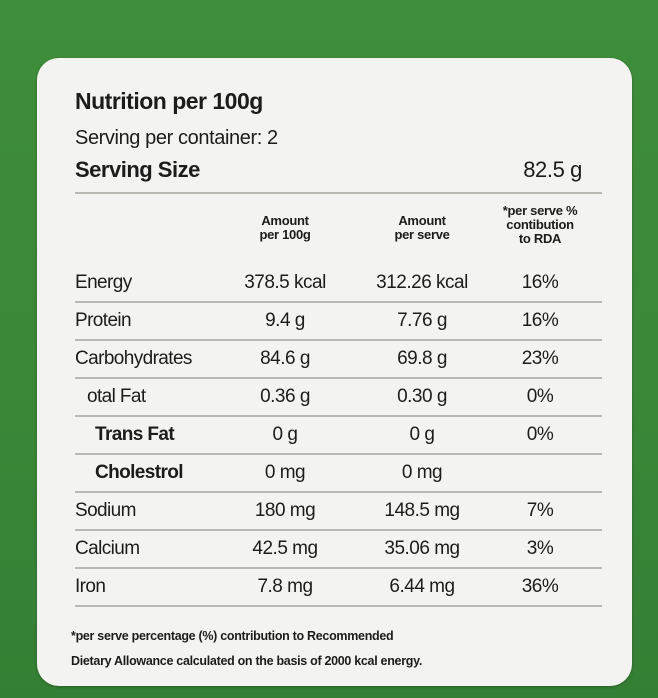 Image resolution: width=658 pixels, height=698 pixels. I want to click on cell-rda: 7%, so click(540, 510).